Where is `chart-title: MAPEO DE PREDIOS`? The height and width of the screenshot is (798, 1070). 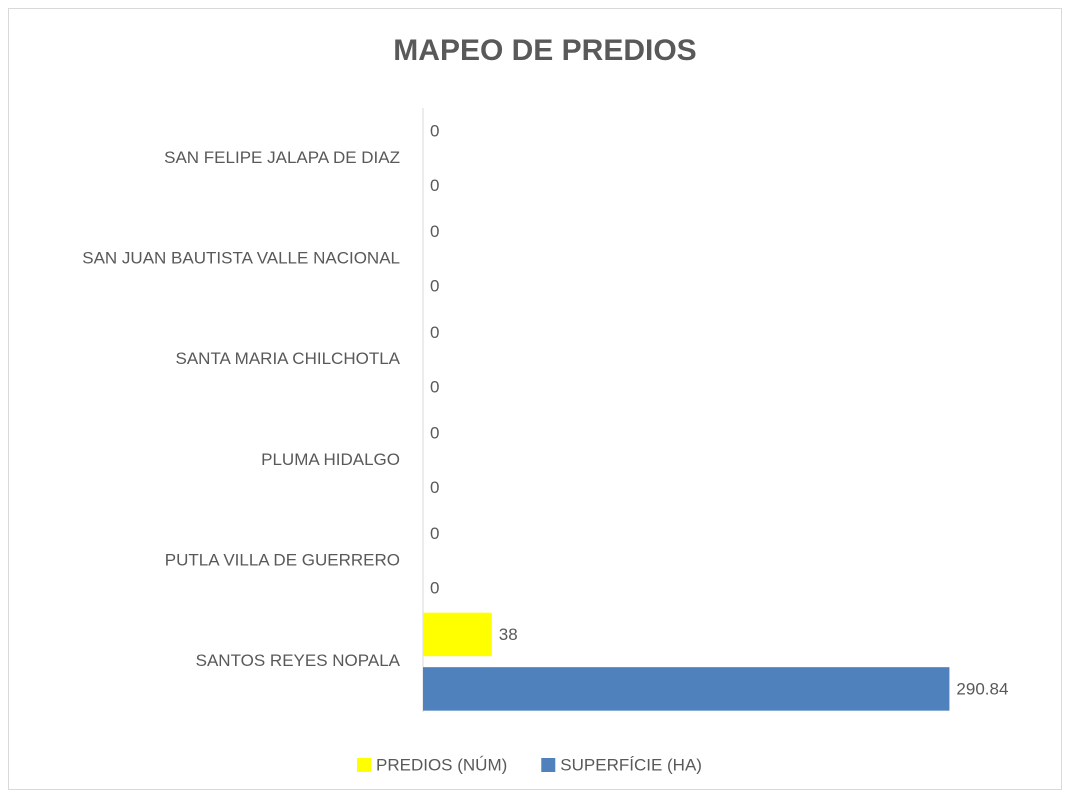 chart-title: MAPEO DE PREDIOS is located at coordinates (544, 50).